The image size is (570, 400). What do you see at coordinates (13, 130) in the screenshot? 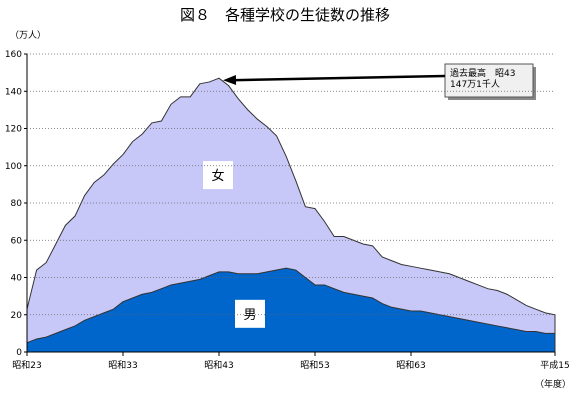
I see `y-tick-label: 120` at bounding box center [13, 130].